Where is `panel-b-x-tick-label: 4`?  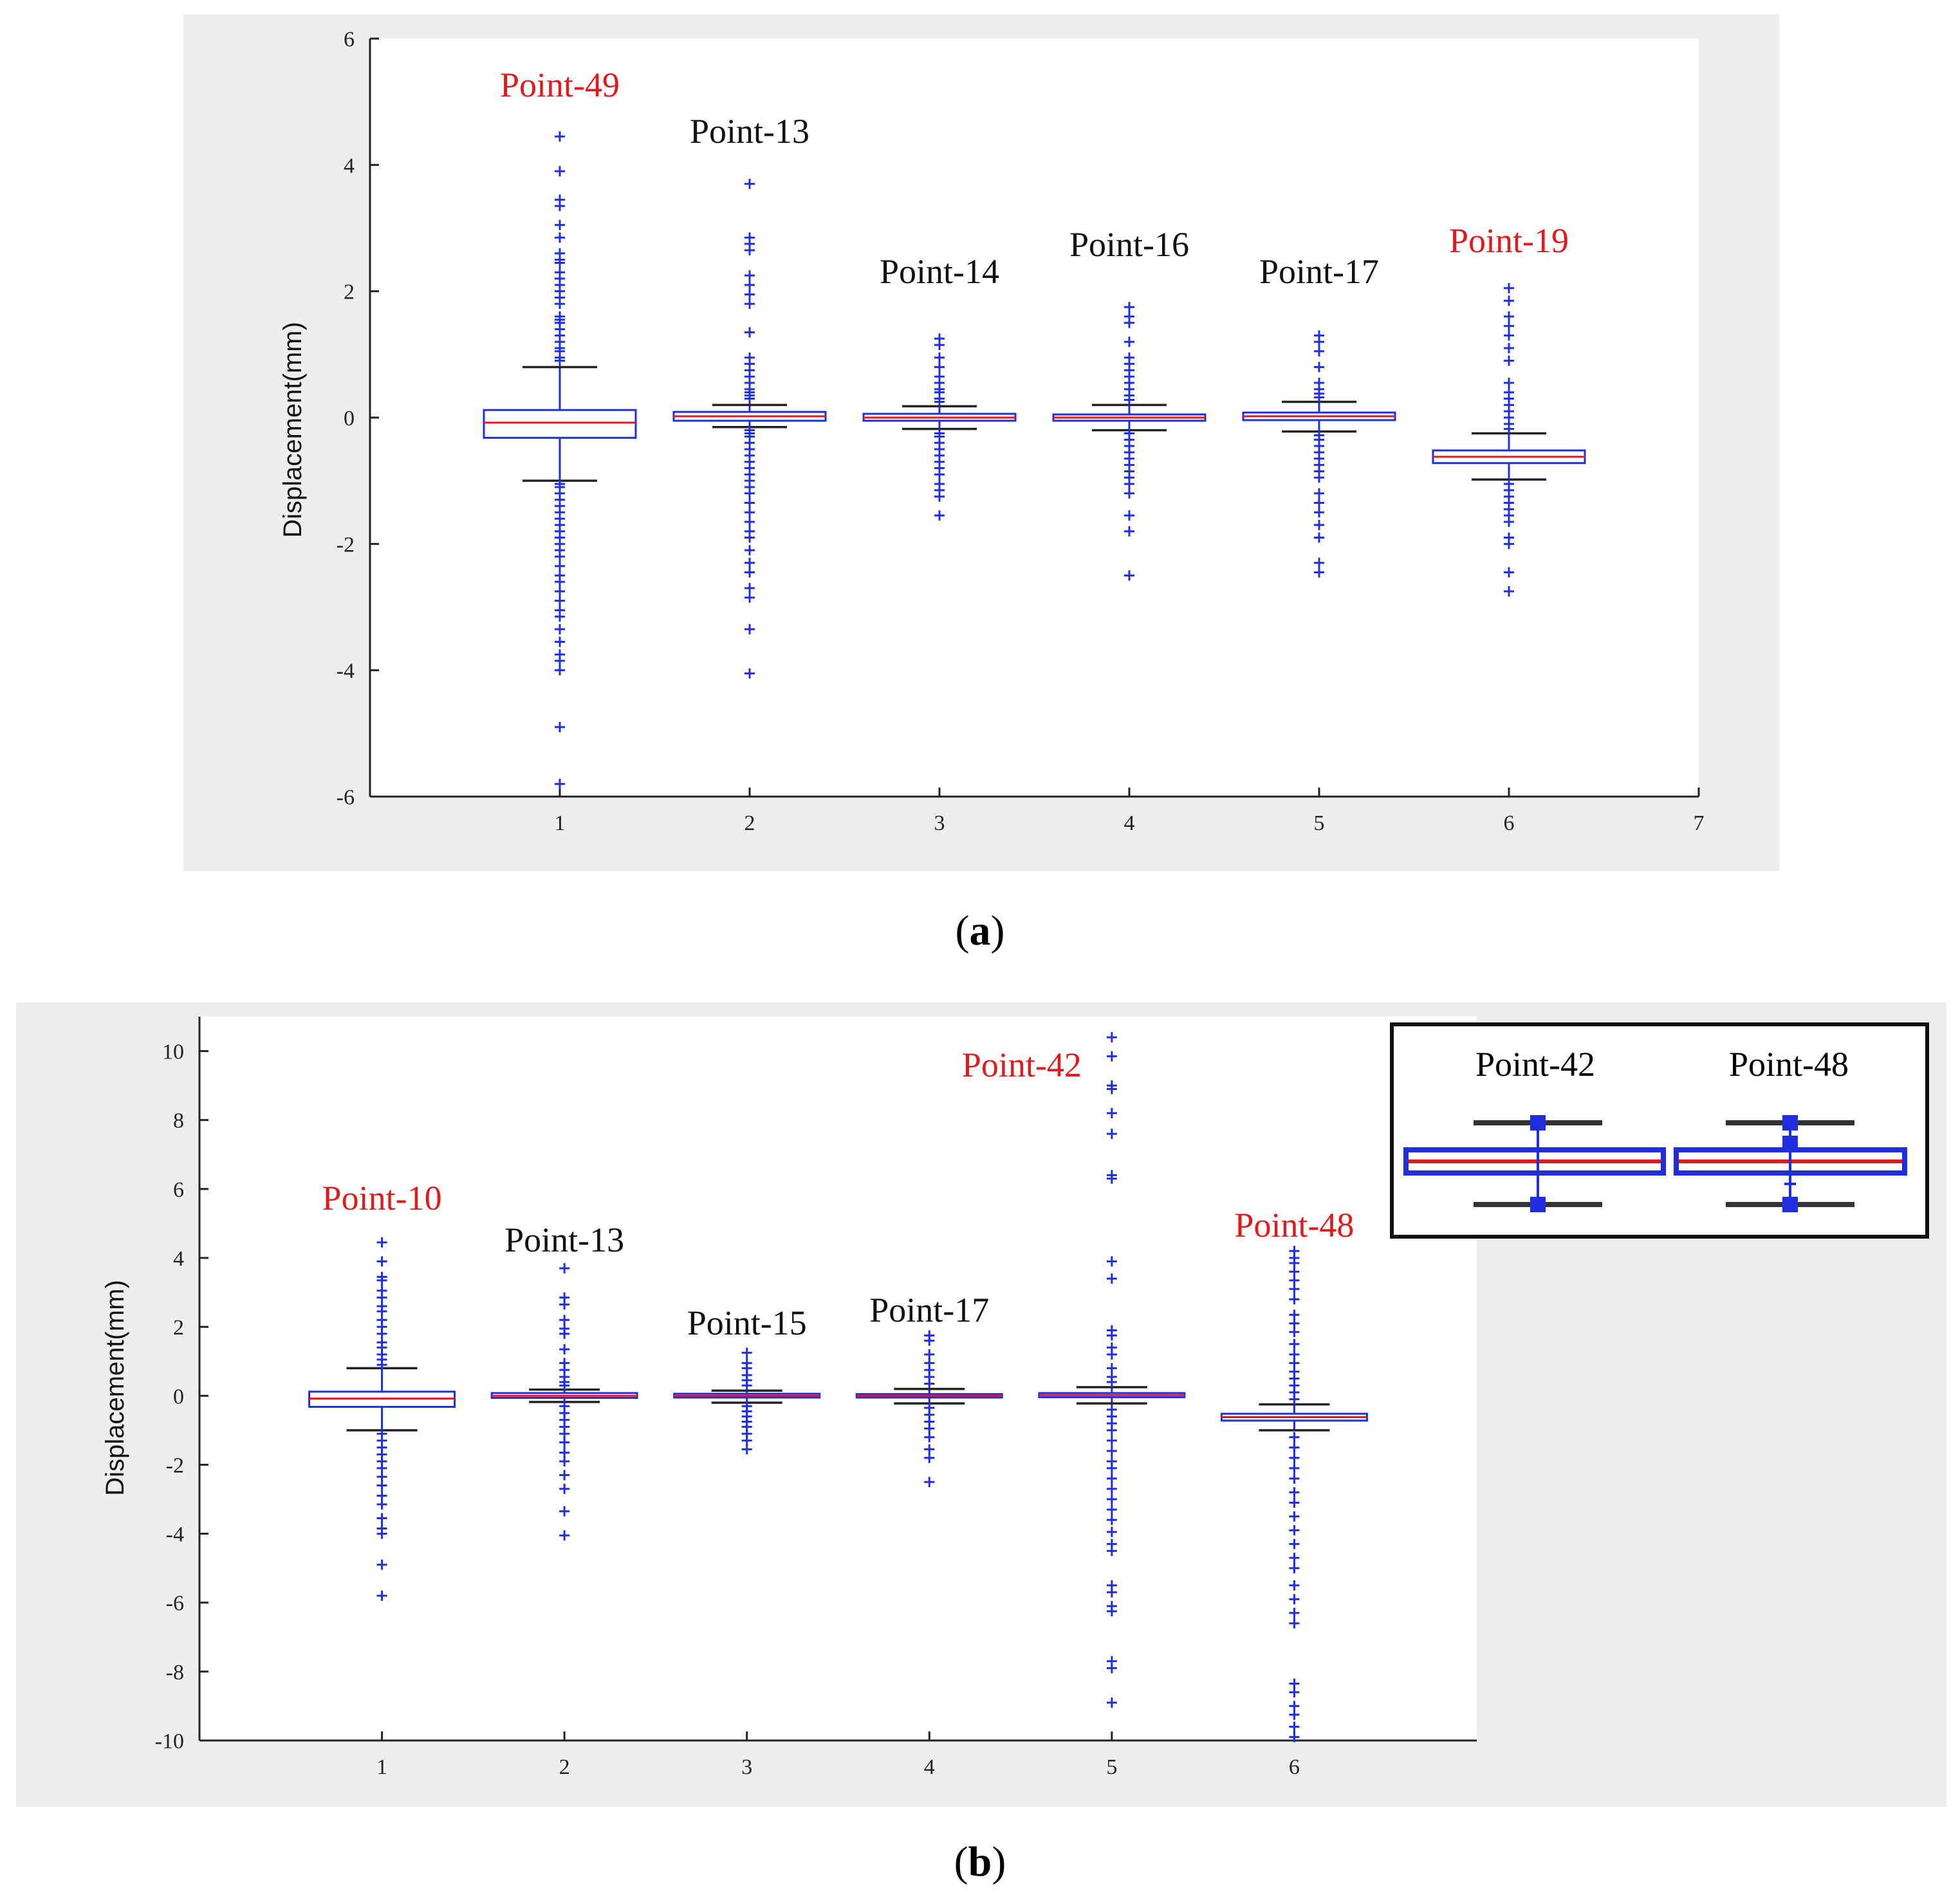 panel-b-x-tick-label: 4 is located at coordinates (930, 1767).